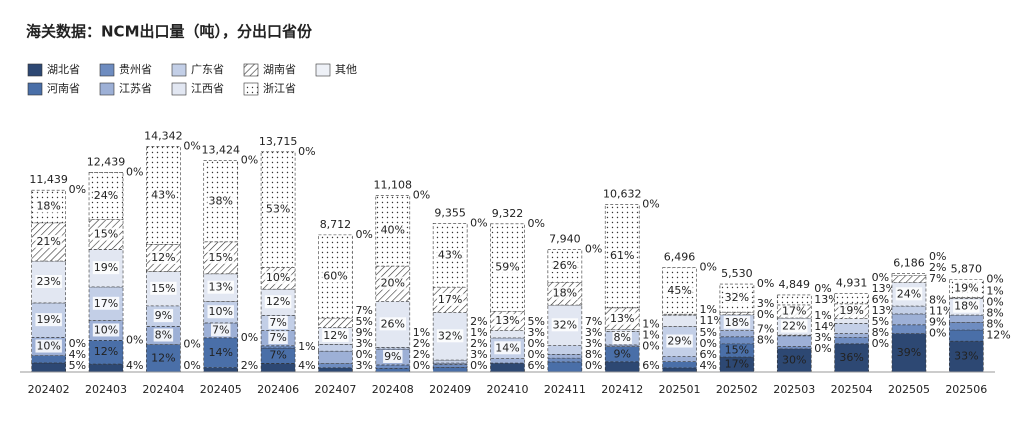  Describe the element at coordinates (221, 389) in the screenshot. I see `x-tick-label: 202405` at that location.